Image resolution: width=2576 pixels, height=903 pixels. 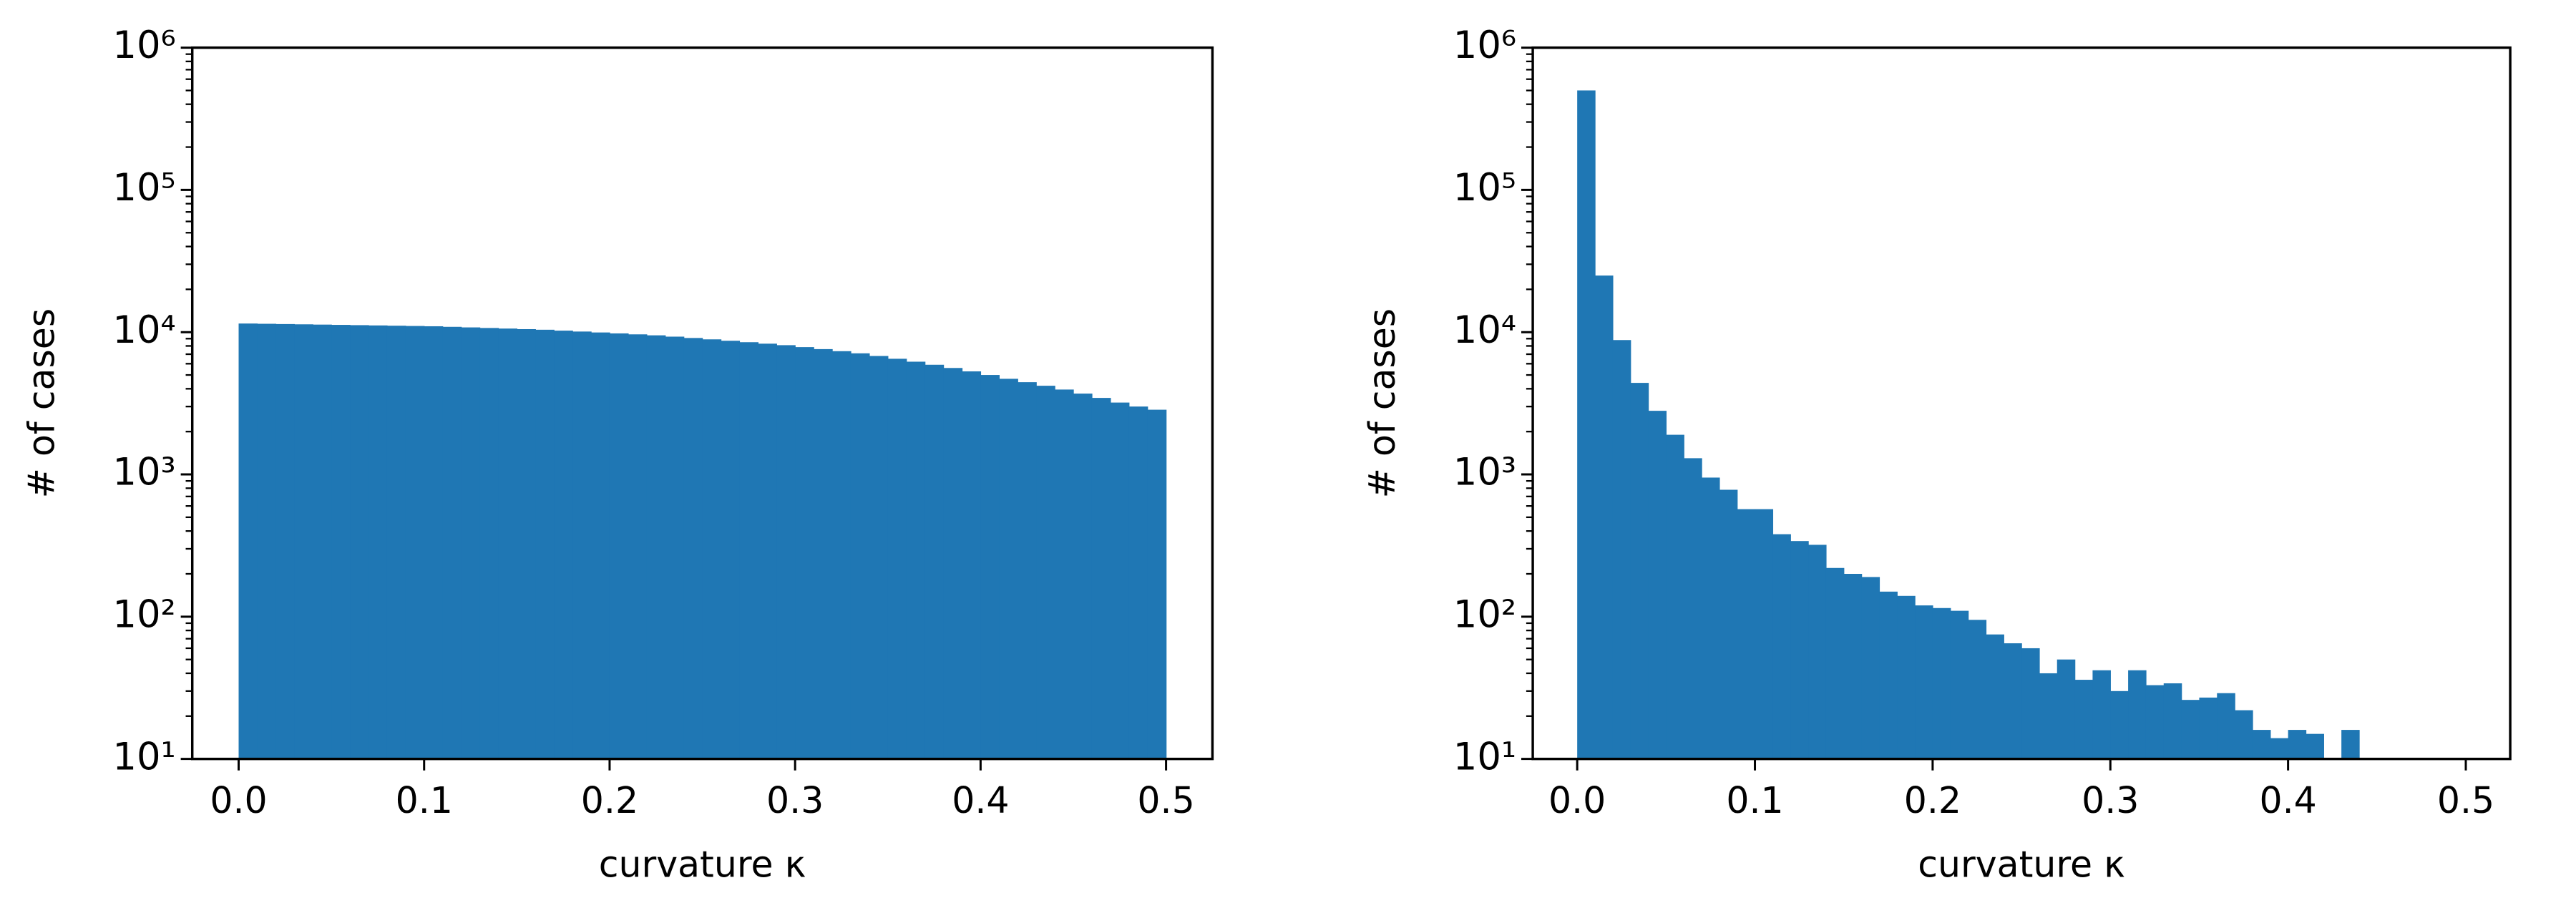 What do you see at coordinates (143, 330) in the screenshot?
I see `y-tick-label: 10⁴` at bounding box center [143, 330].